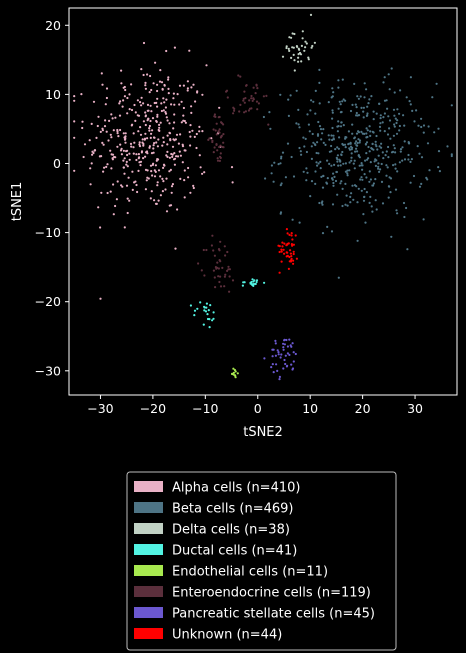  I want to click on x-tick-label: −20, so click(153, 408).